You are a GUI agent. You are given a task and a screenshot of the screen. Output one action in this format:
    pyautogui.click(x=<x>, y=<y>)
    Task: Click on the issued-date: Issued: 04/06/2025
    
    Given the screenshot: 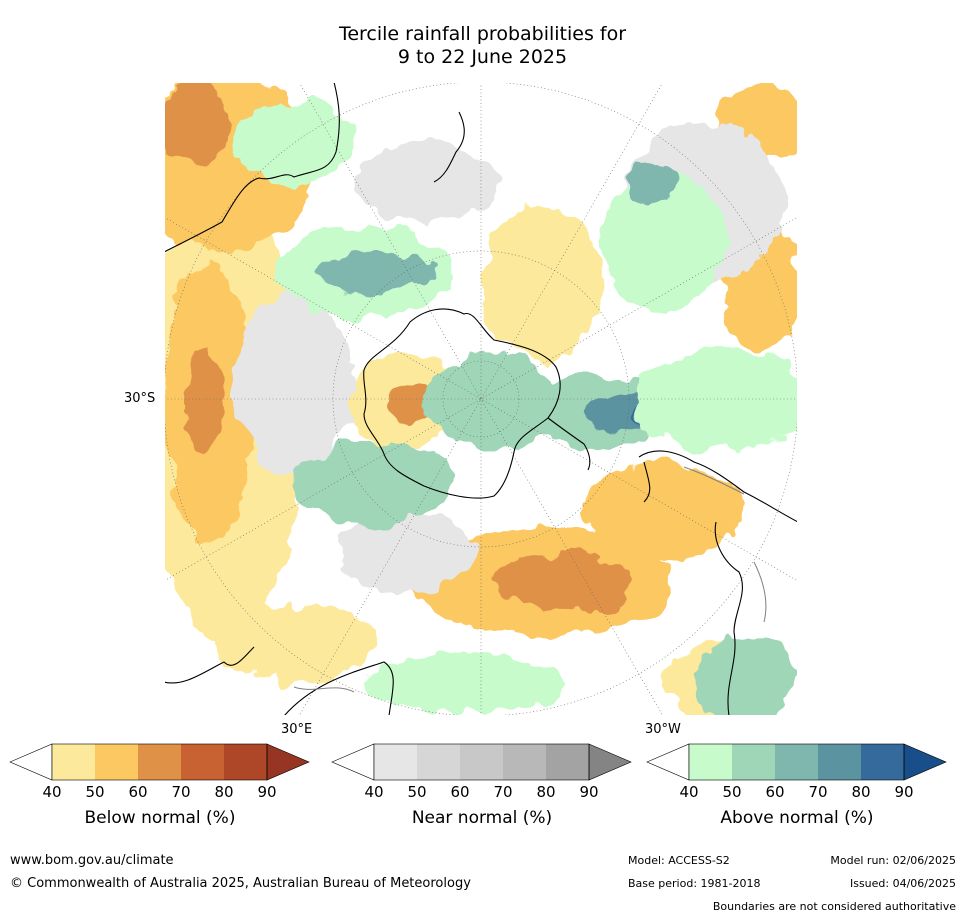 What is the action you would take?
    pyautogui.click(x=902, y=883)
    